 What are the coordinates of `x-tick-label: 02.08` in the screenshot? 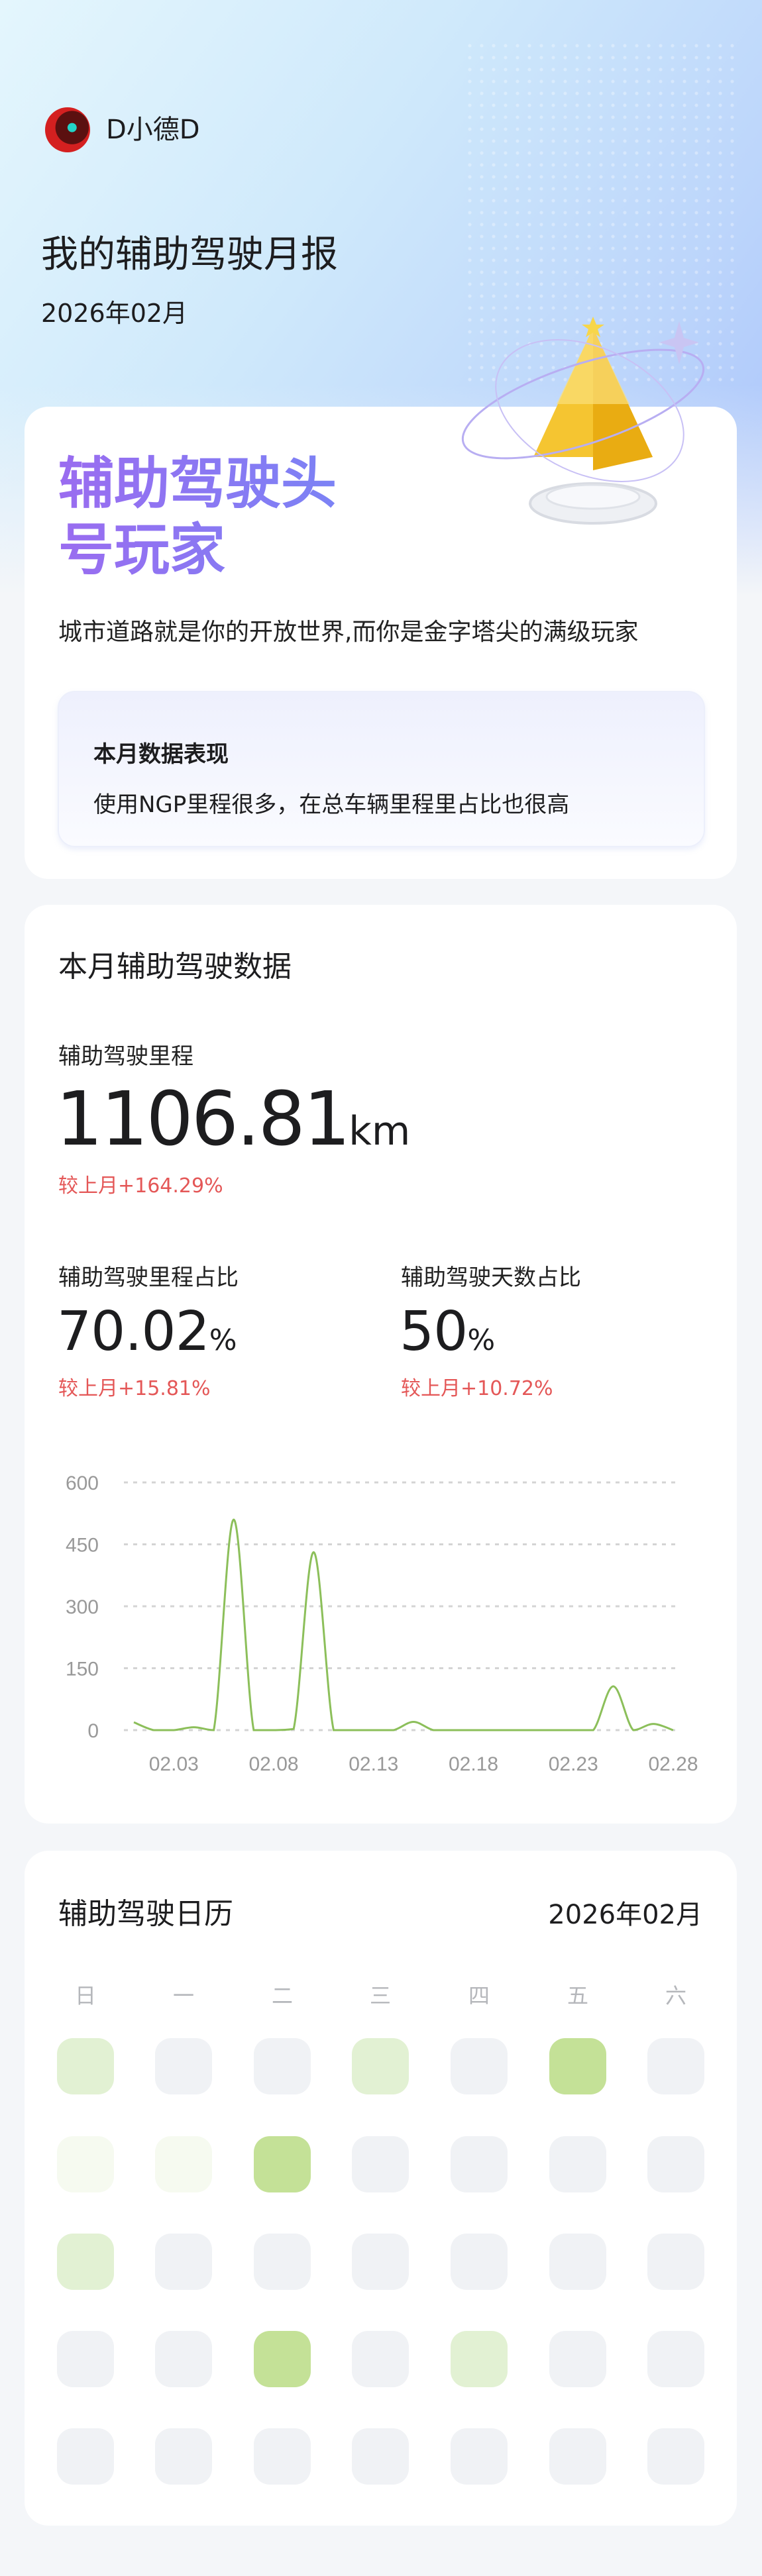 It's located at (273, 1764).